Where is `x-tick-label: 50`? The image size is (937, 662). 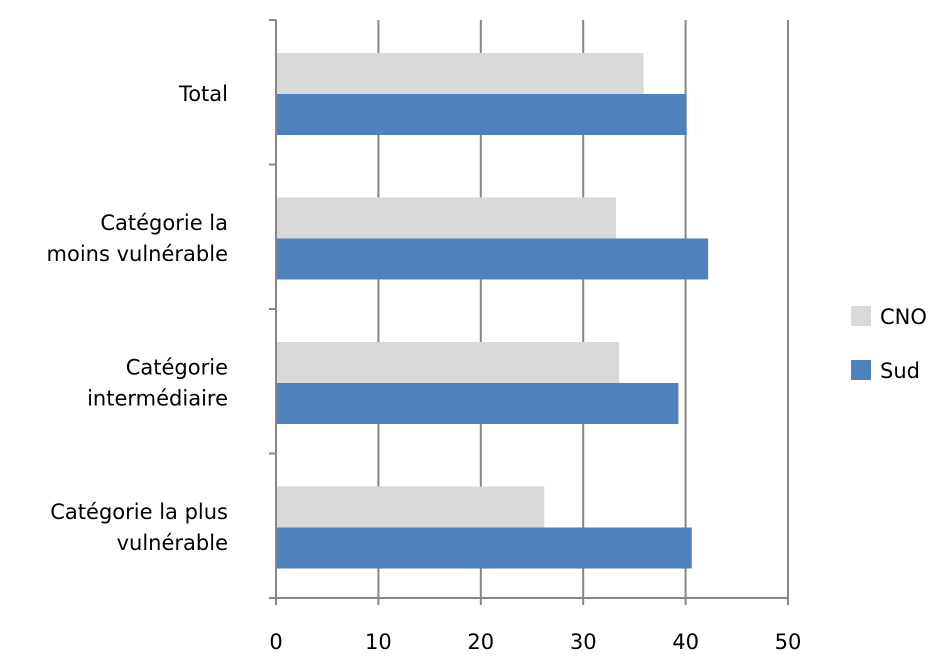 x-tick-label: 50 is located at coordinates (788, 642).